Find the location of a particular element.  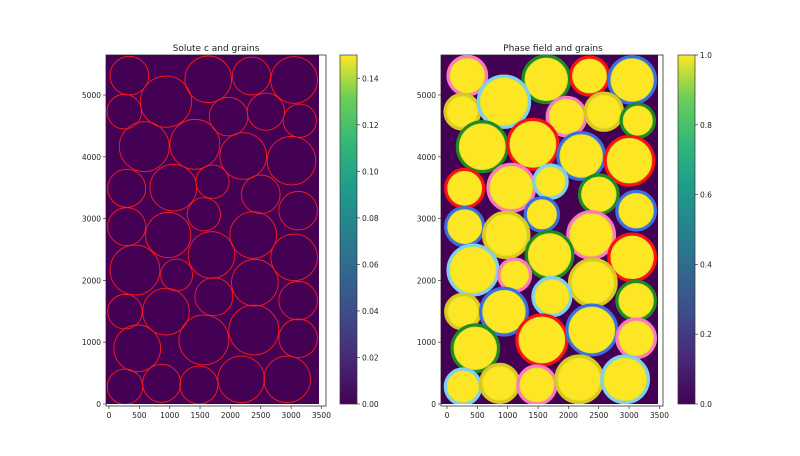

colorbar-tick-label: 0.02 is located at coordinates (370, 357).